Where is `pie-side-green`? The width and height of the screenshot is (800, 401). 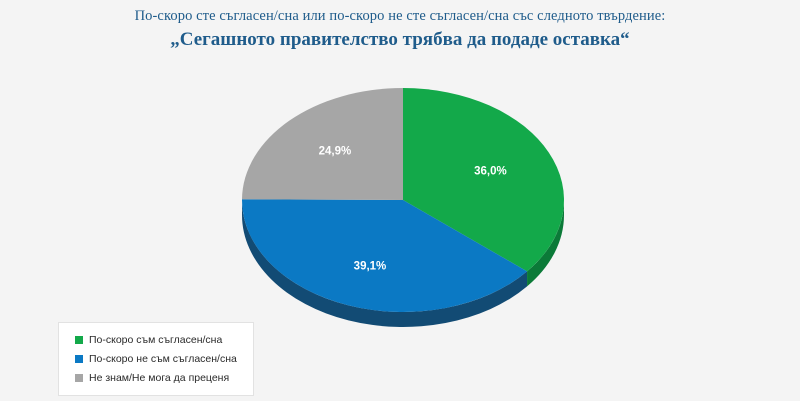
pie-side-green is located at coordinates (545, 243).